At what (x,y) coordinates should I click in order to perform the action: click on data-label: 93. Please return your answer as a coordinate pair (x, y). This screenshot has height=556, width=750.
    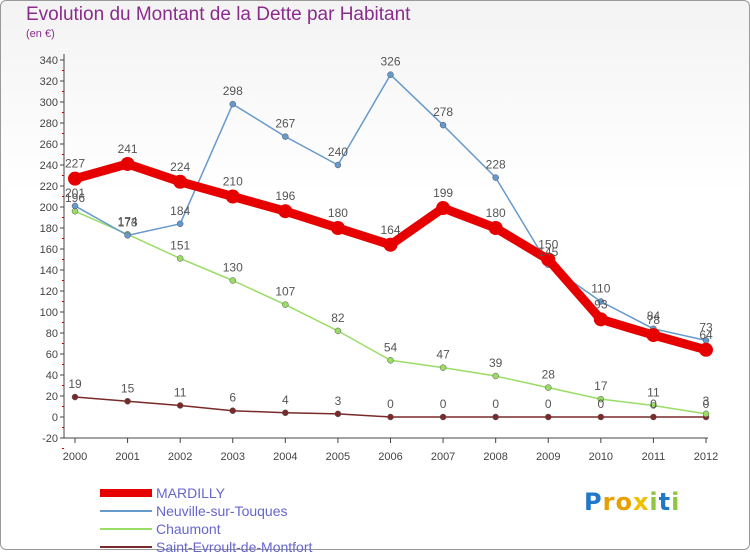
    Looking at the image, I should click on (601, 304).